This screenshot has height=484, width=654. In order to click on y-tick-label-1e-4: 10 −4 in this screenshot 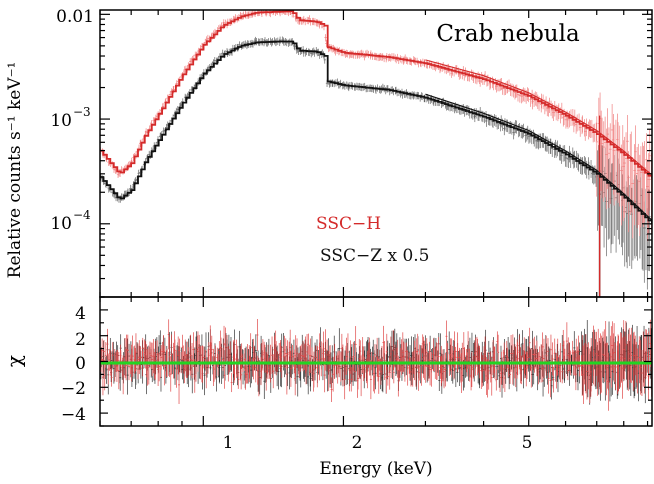, I will do `click(70, 221)`.